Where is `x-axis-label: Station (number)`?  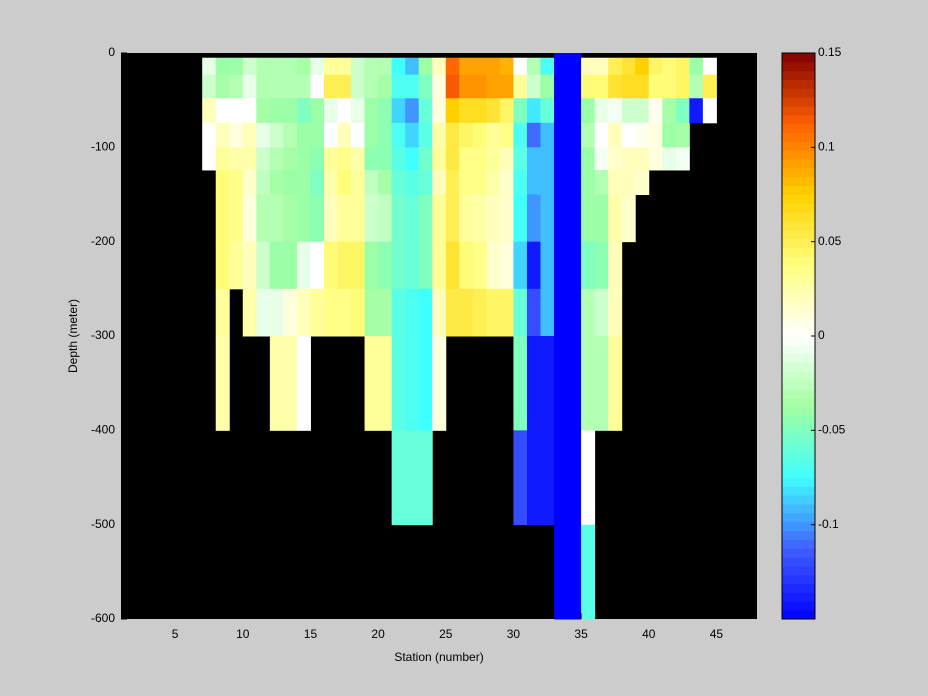 x-axis-label: Station (number) is located at coordinates (438, 657).